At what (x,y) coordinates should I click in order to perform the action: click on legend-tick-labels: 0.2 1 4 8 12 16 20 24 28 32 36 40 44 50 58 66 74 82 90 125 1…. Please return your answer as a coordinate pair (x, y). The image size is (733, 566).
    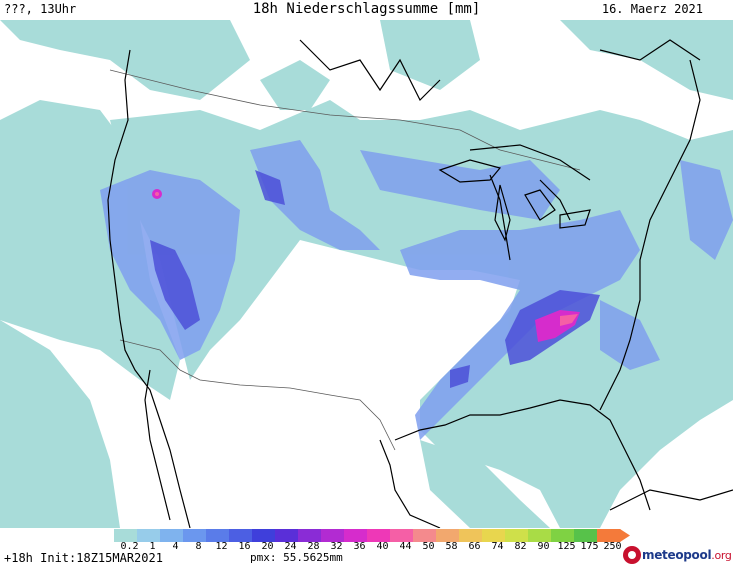
    Looking at the image, I should click on (380, 547).